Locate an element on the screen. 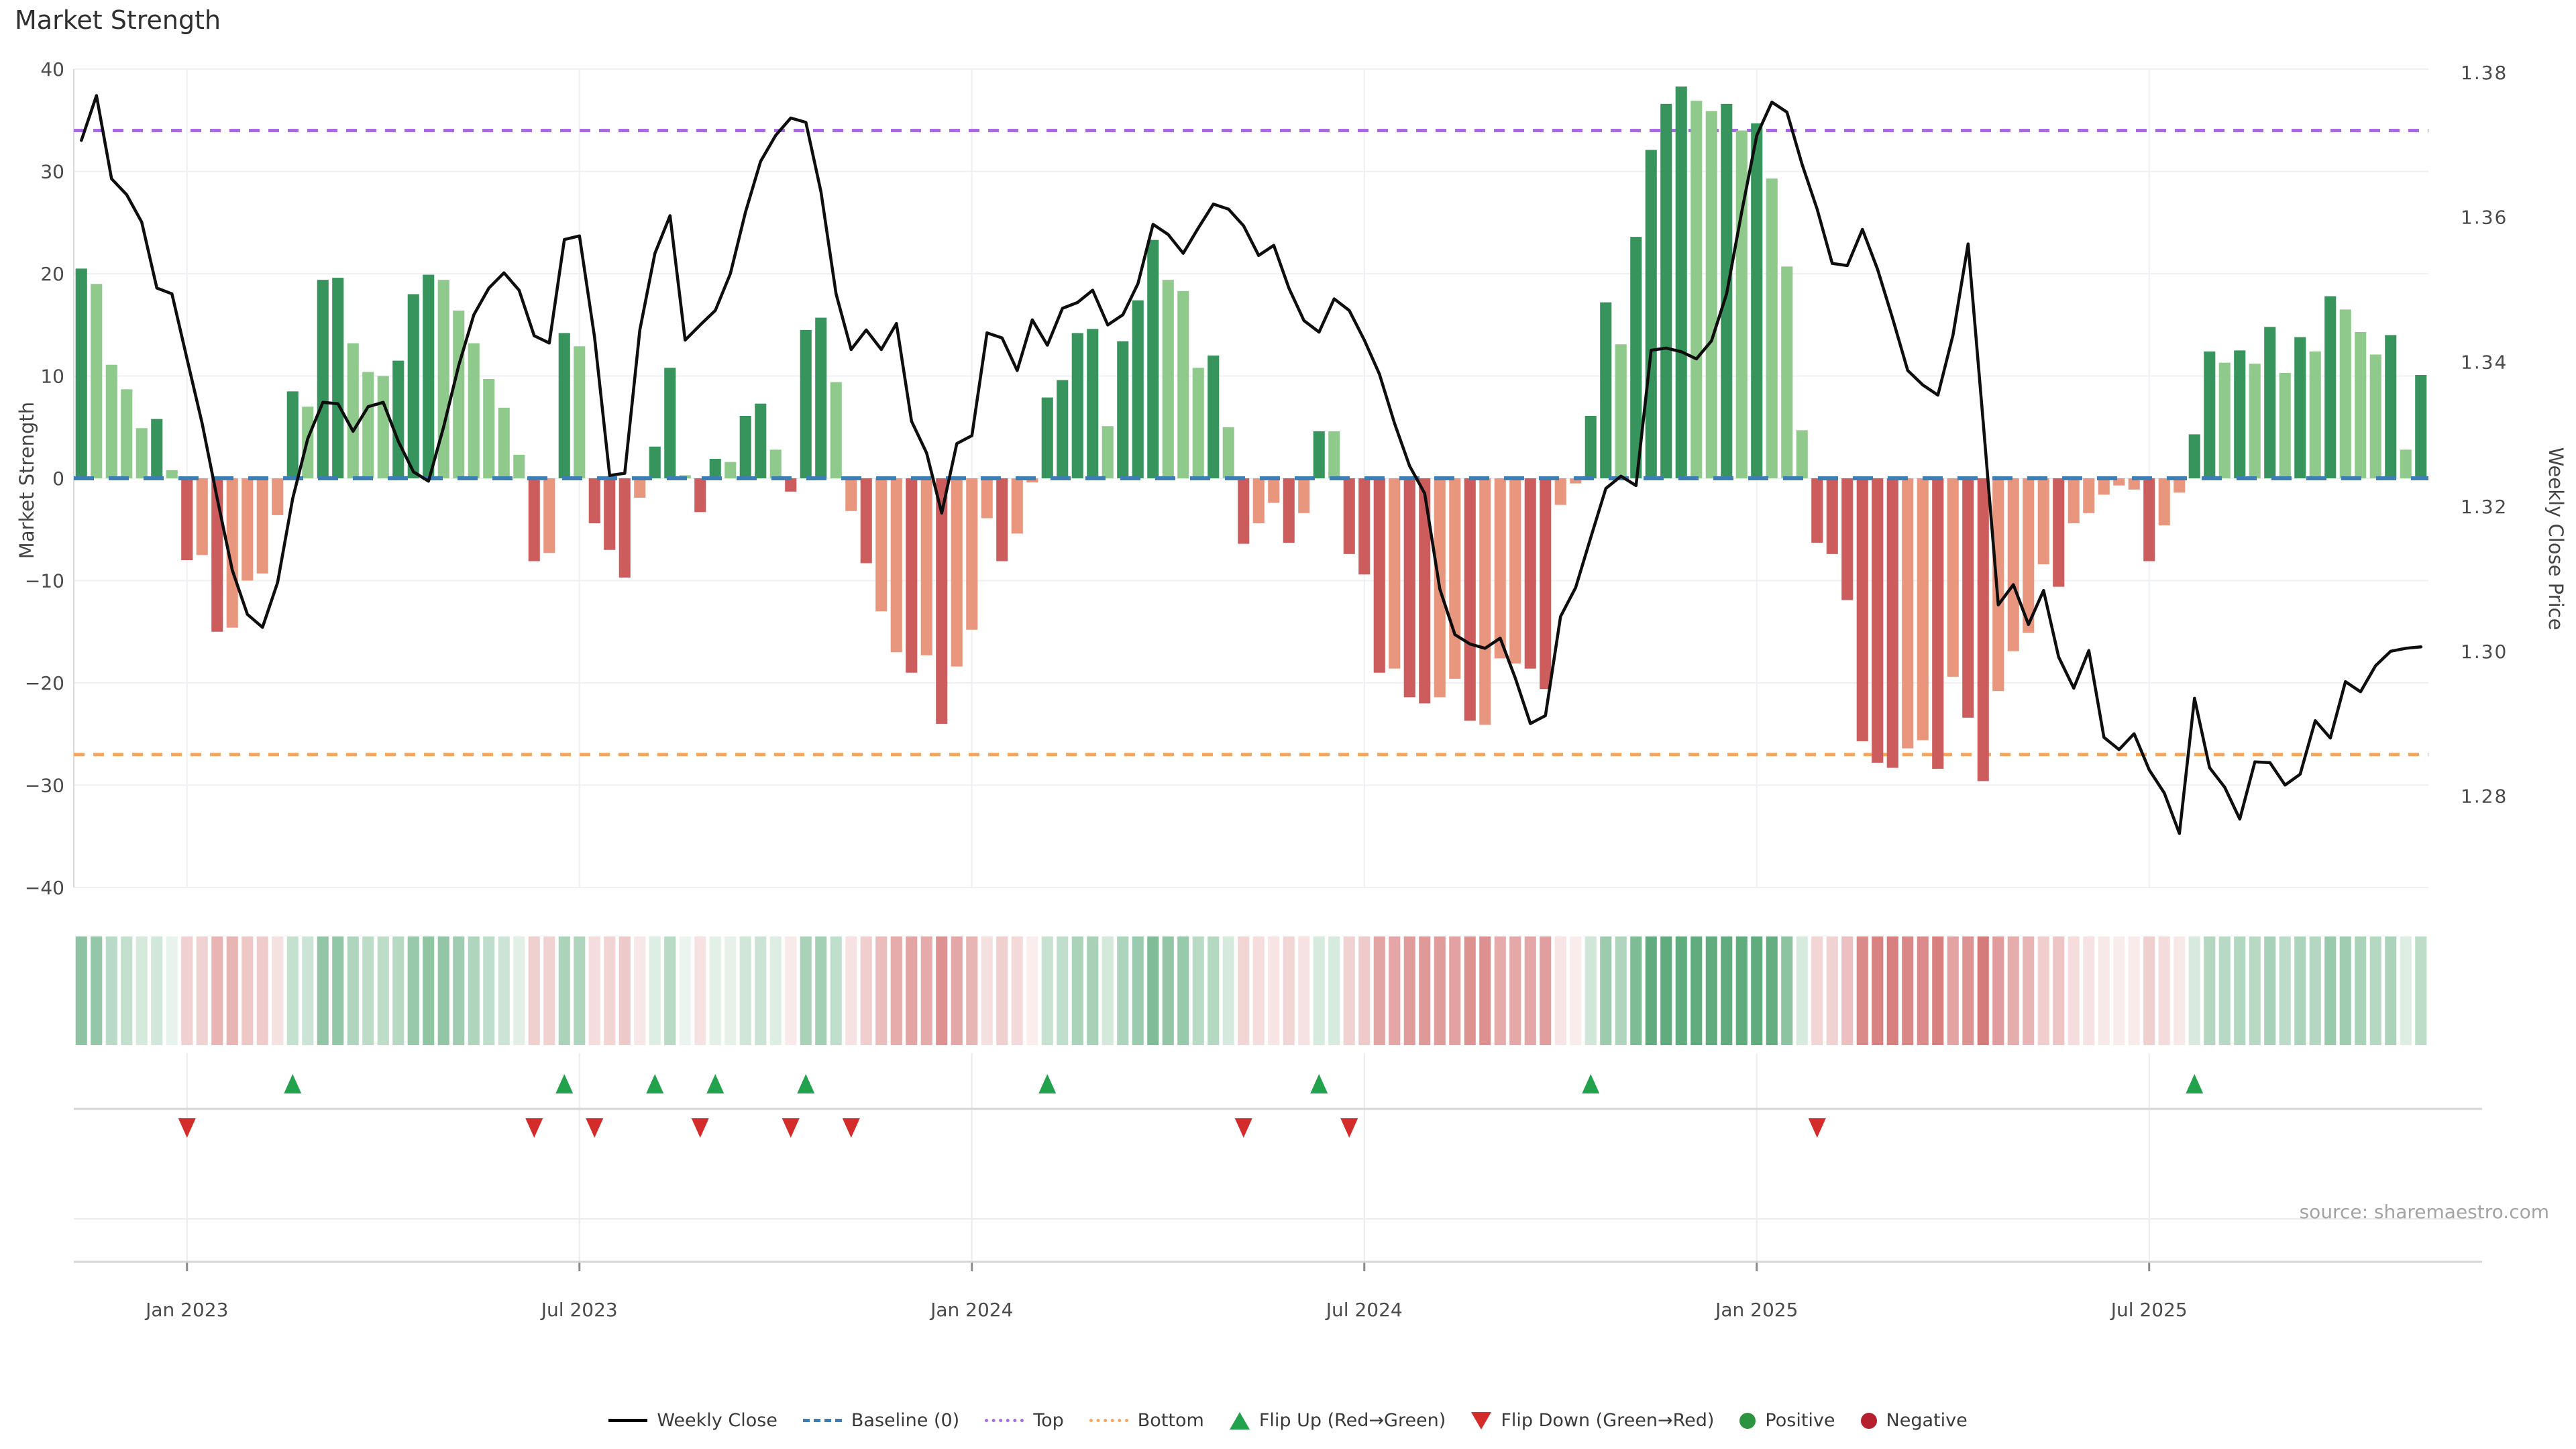 The width and height of the screenshot is (2576, 1449). legend-item-3: Bottom is located at coordinates (1146, 1420).